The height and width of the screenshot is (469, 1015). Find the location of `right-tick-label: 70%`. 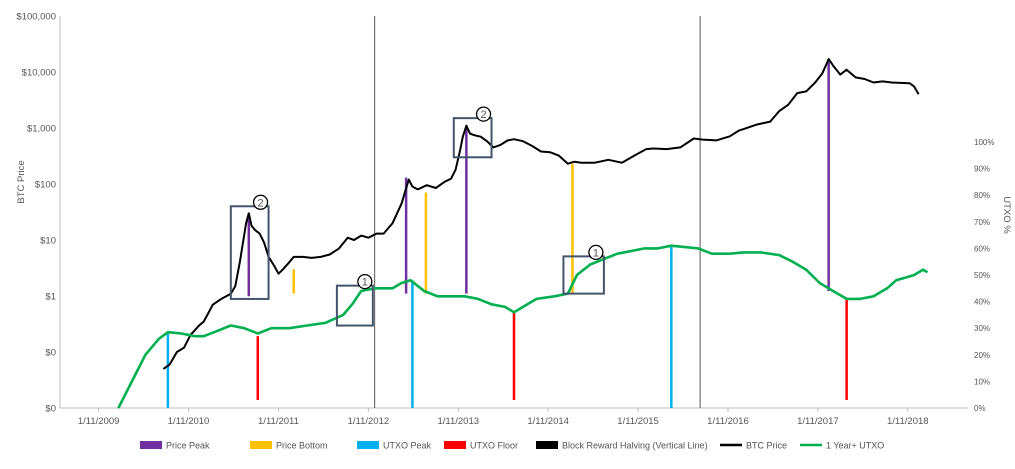

right-tick-label: 70% is located at coordinates (982, 222).